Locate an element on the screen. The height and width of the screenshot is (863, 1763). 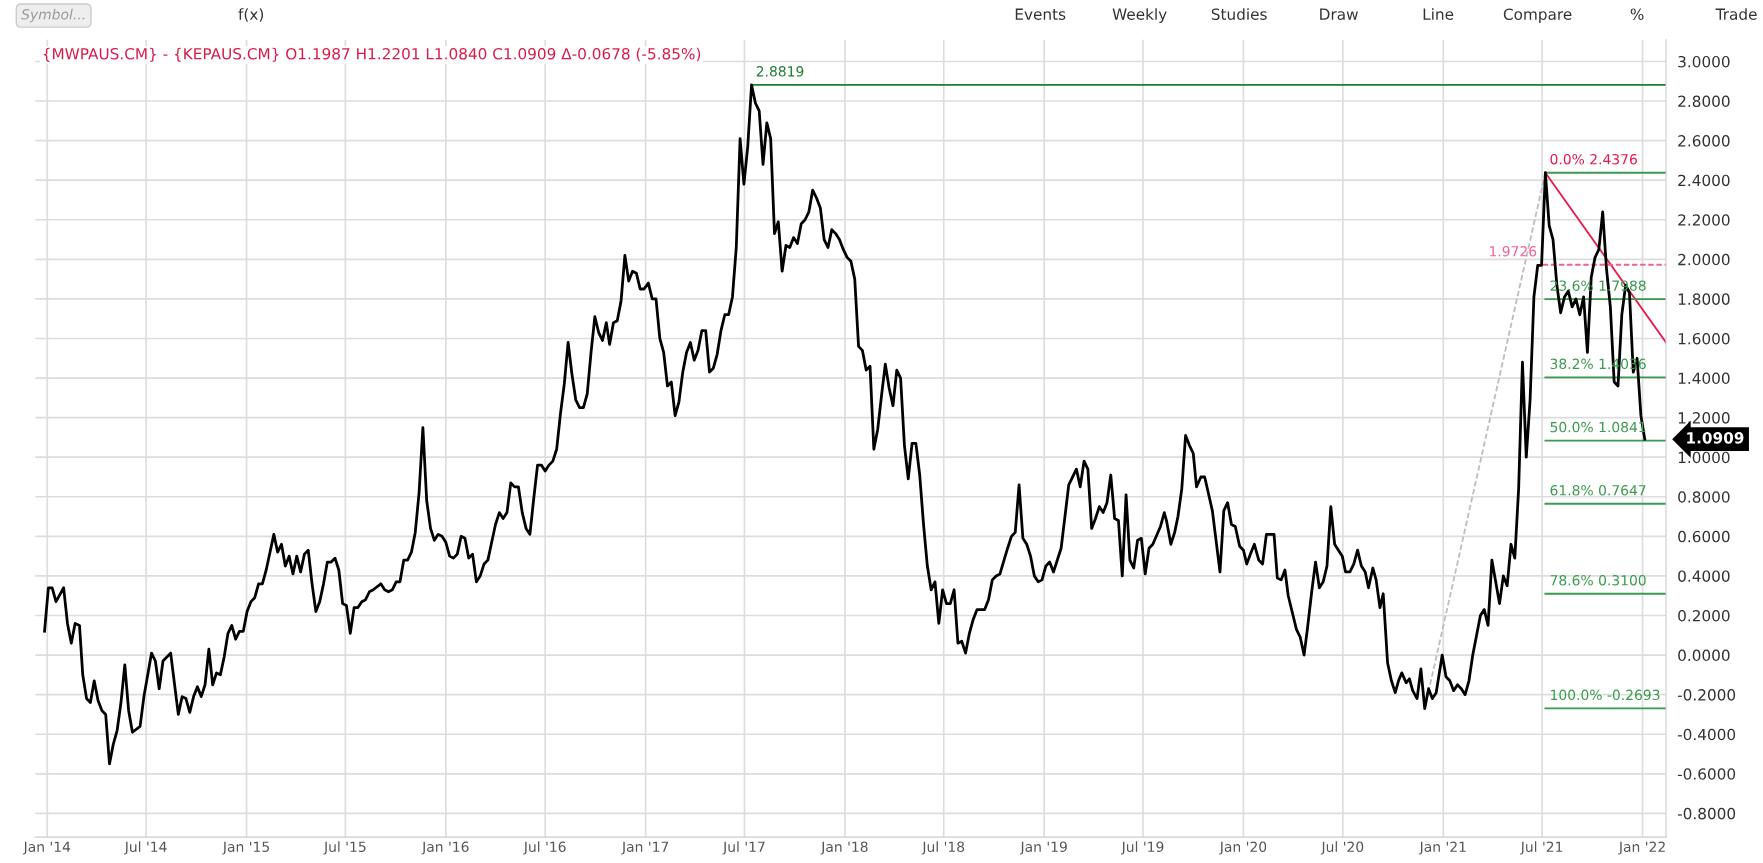
y-tick-label: -0.8000 is located at coordinates (1706, 813).